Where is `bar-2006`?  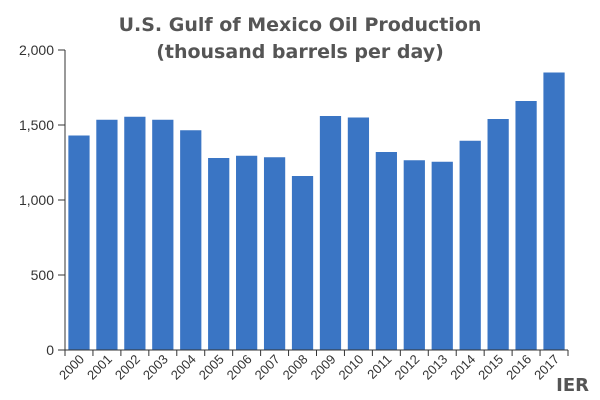
bar-2006 is located at coordinates (247, 252).